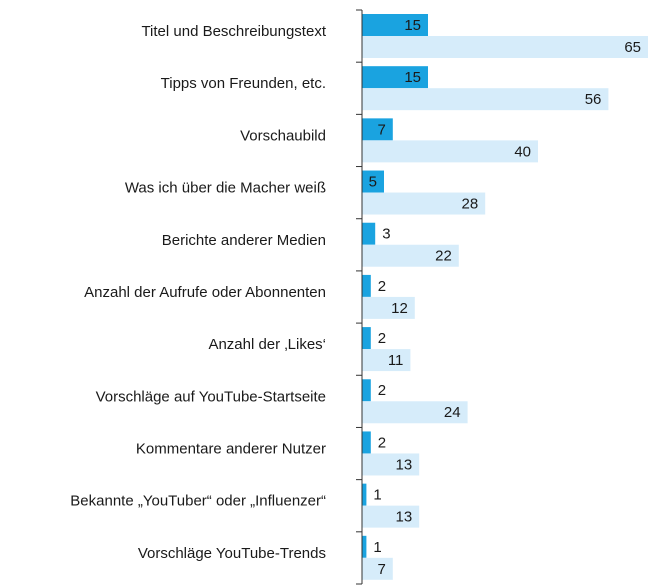 The image size is (653, 588). What do you see at coordinates (233, 31) in the screenshot?
I see `category-label: Titel und Beschreibungstext` at bounding box center [233, 31].